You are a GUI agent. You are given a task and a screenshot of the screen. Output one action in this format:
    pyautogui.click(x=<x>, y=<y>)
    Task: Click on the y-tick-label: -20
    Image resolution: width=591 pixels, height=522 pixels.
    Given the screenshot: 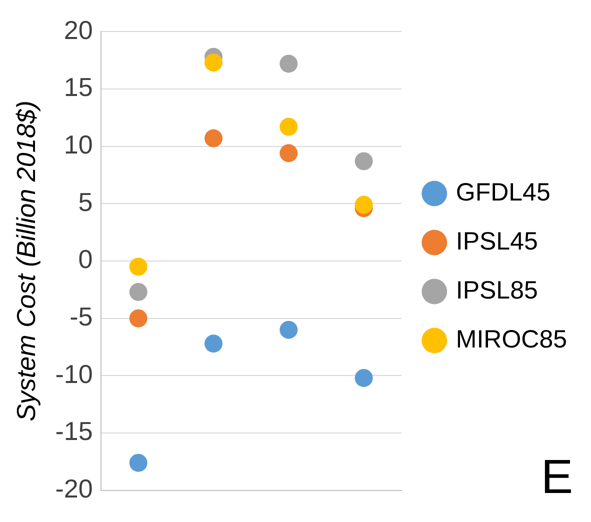 What is the action you would take?
    pyautogui.click(x=74, y=489)
    